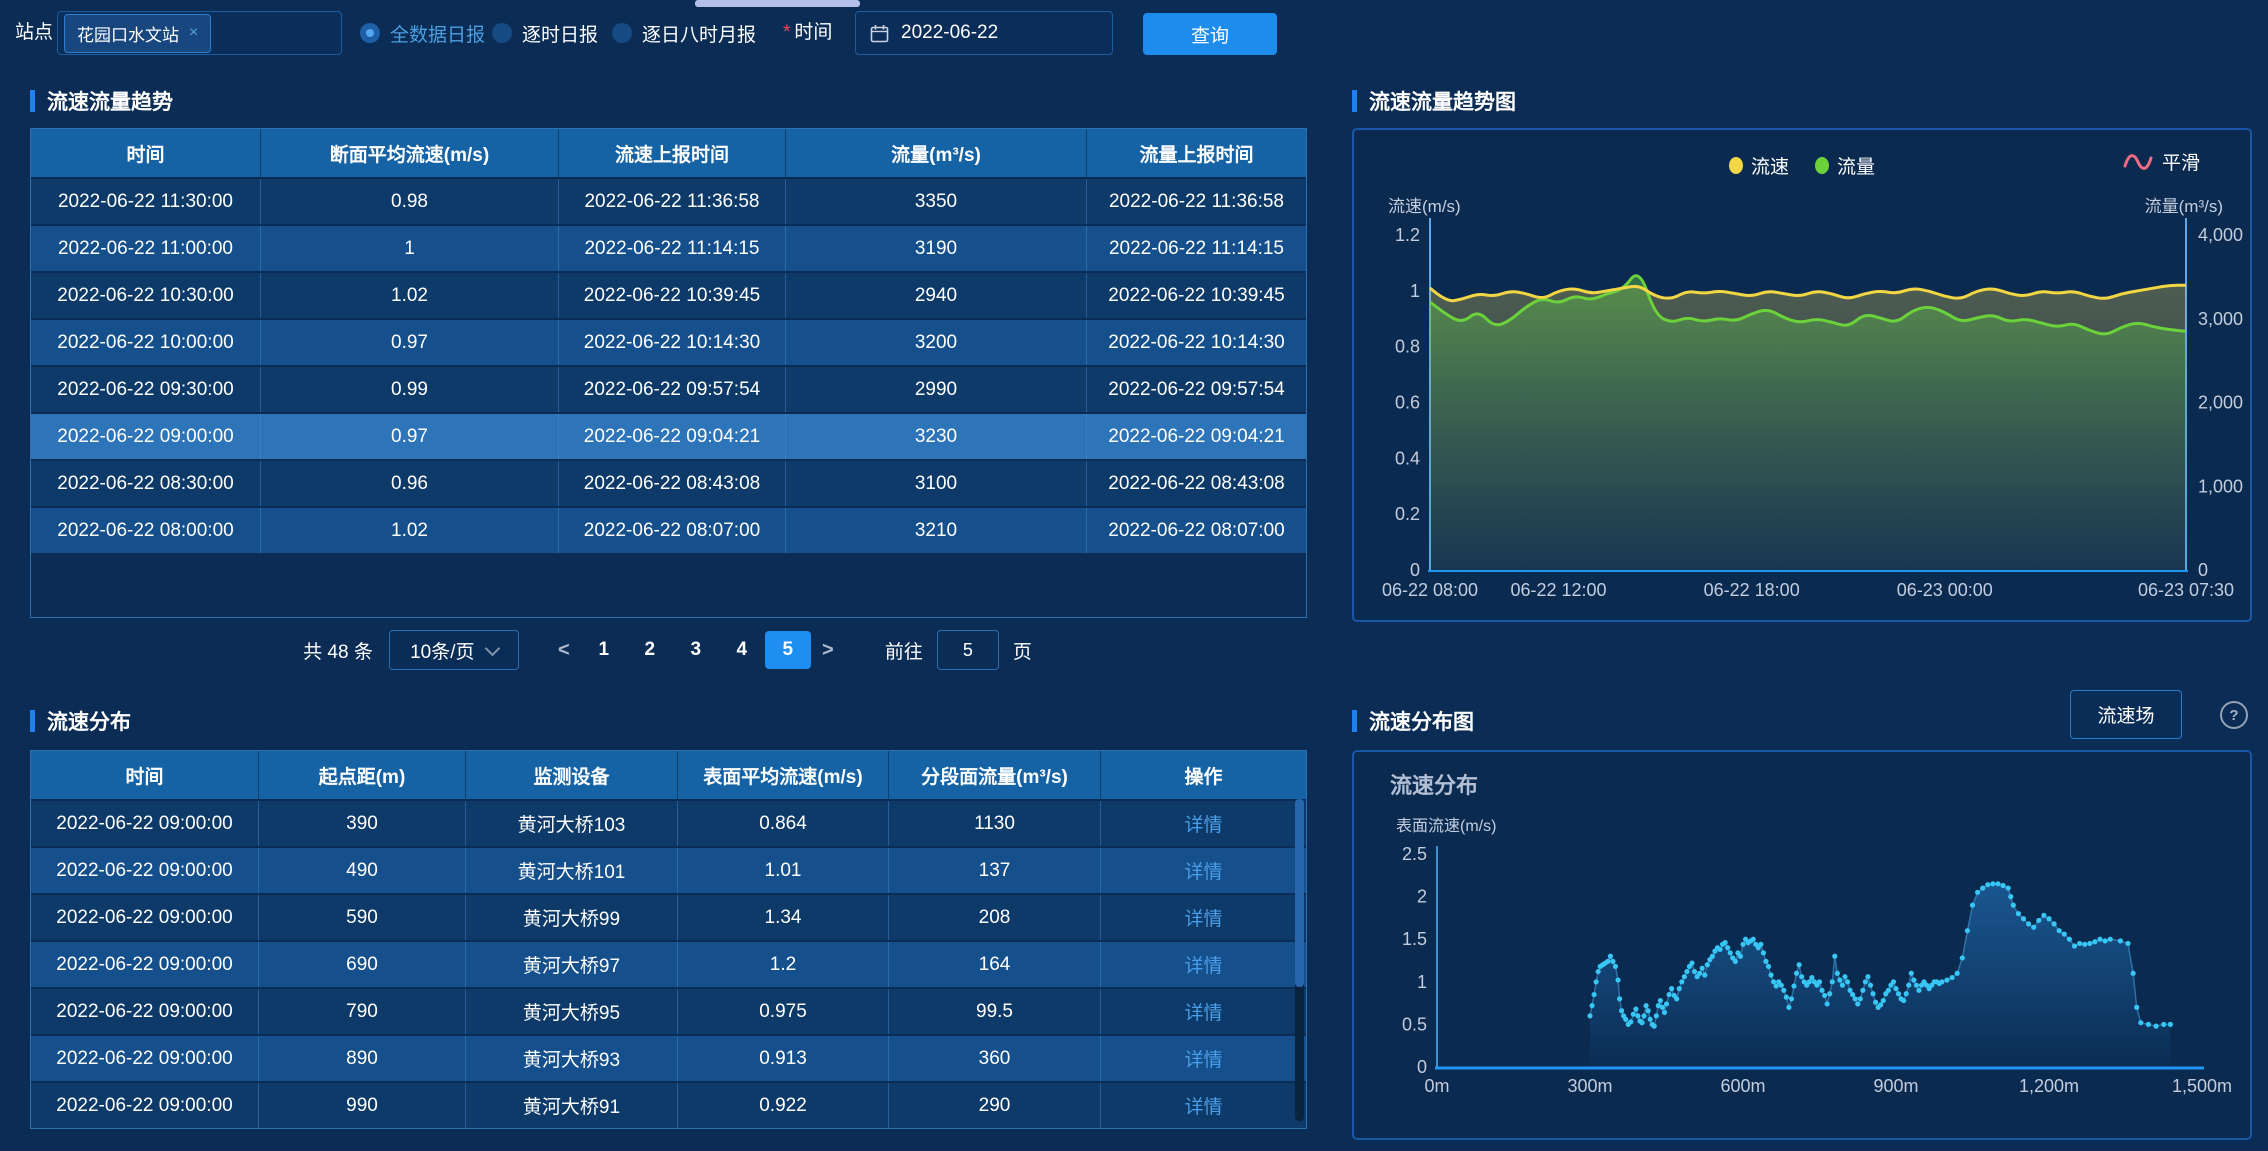  I want to click on page-size-select: 10条/页, so click(453, 650).